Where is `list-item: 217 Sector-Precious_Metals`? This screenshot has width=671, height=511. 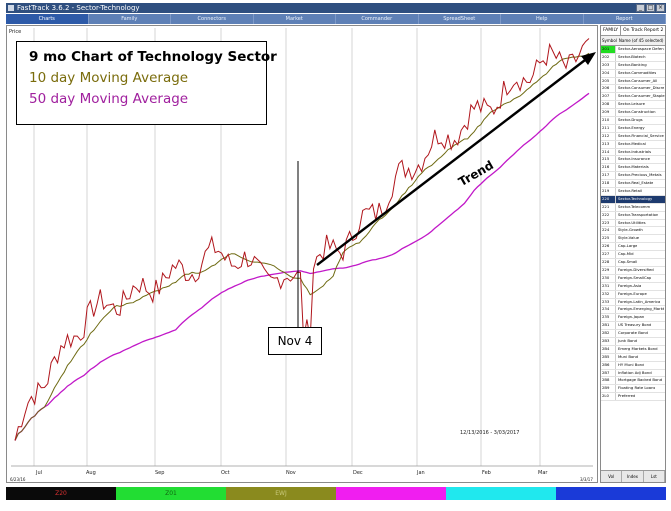 list-item: 217 Sector-Precious_Metals is located at coordinates (633, 176).